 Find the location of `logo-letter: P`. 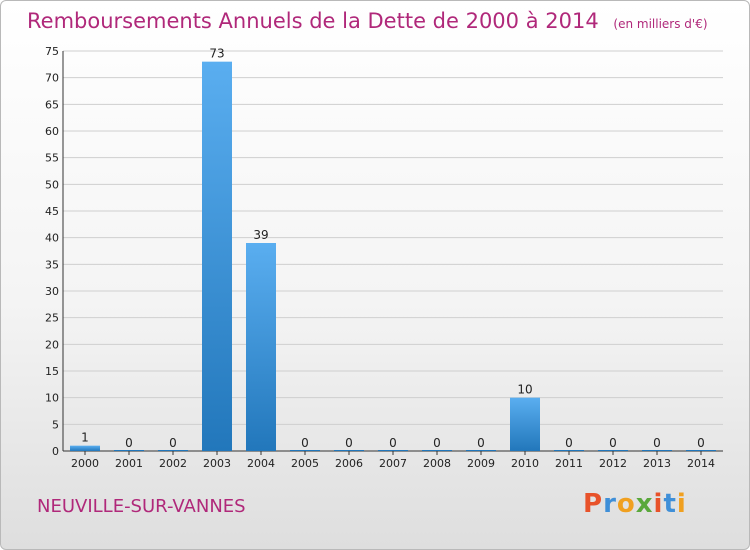

logo-letter: P is located at coordinates (593, 504).